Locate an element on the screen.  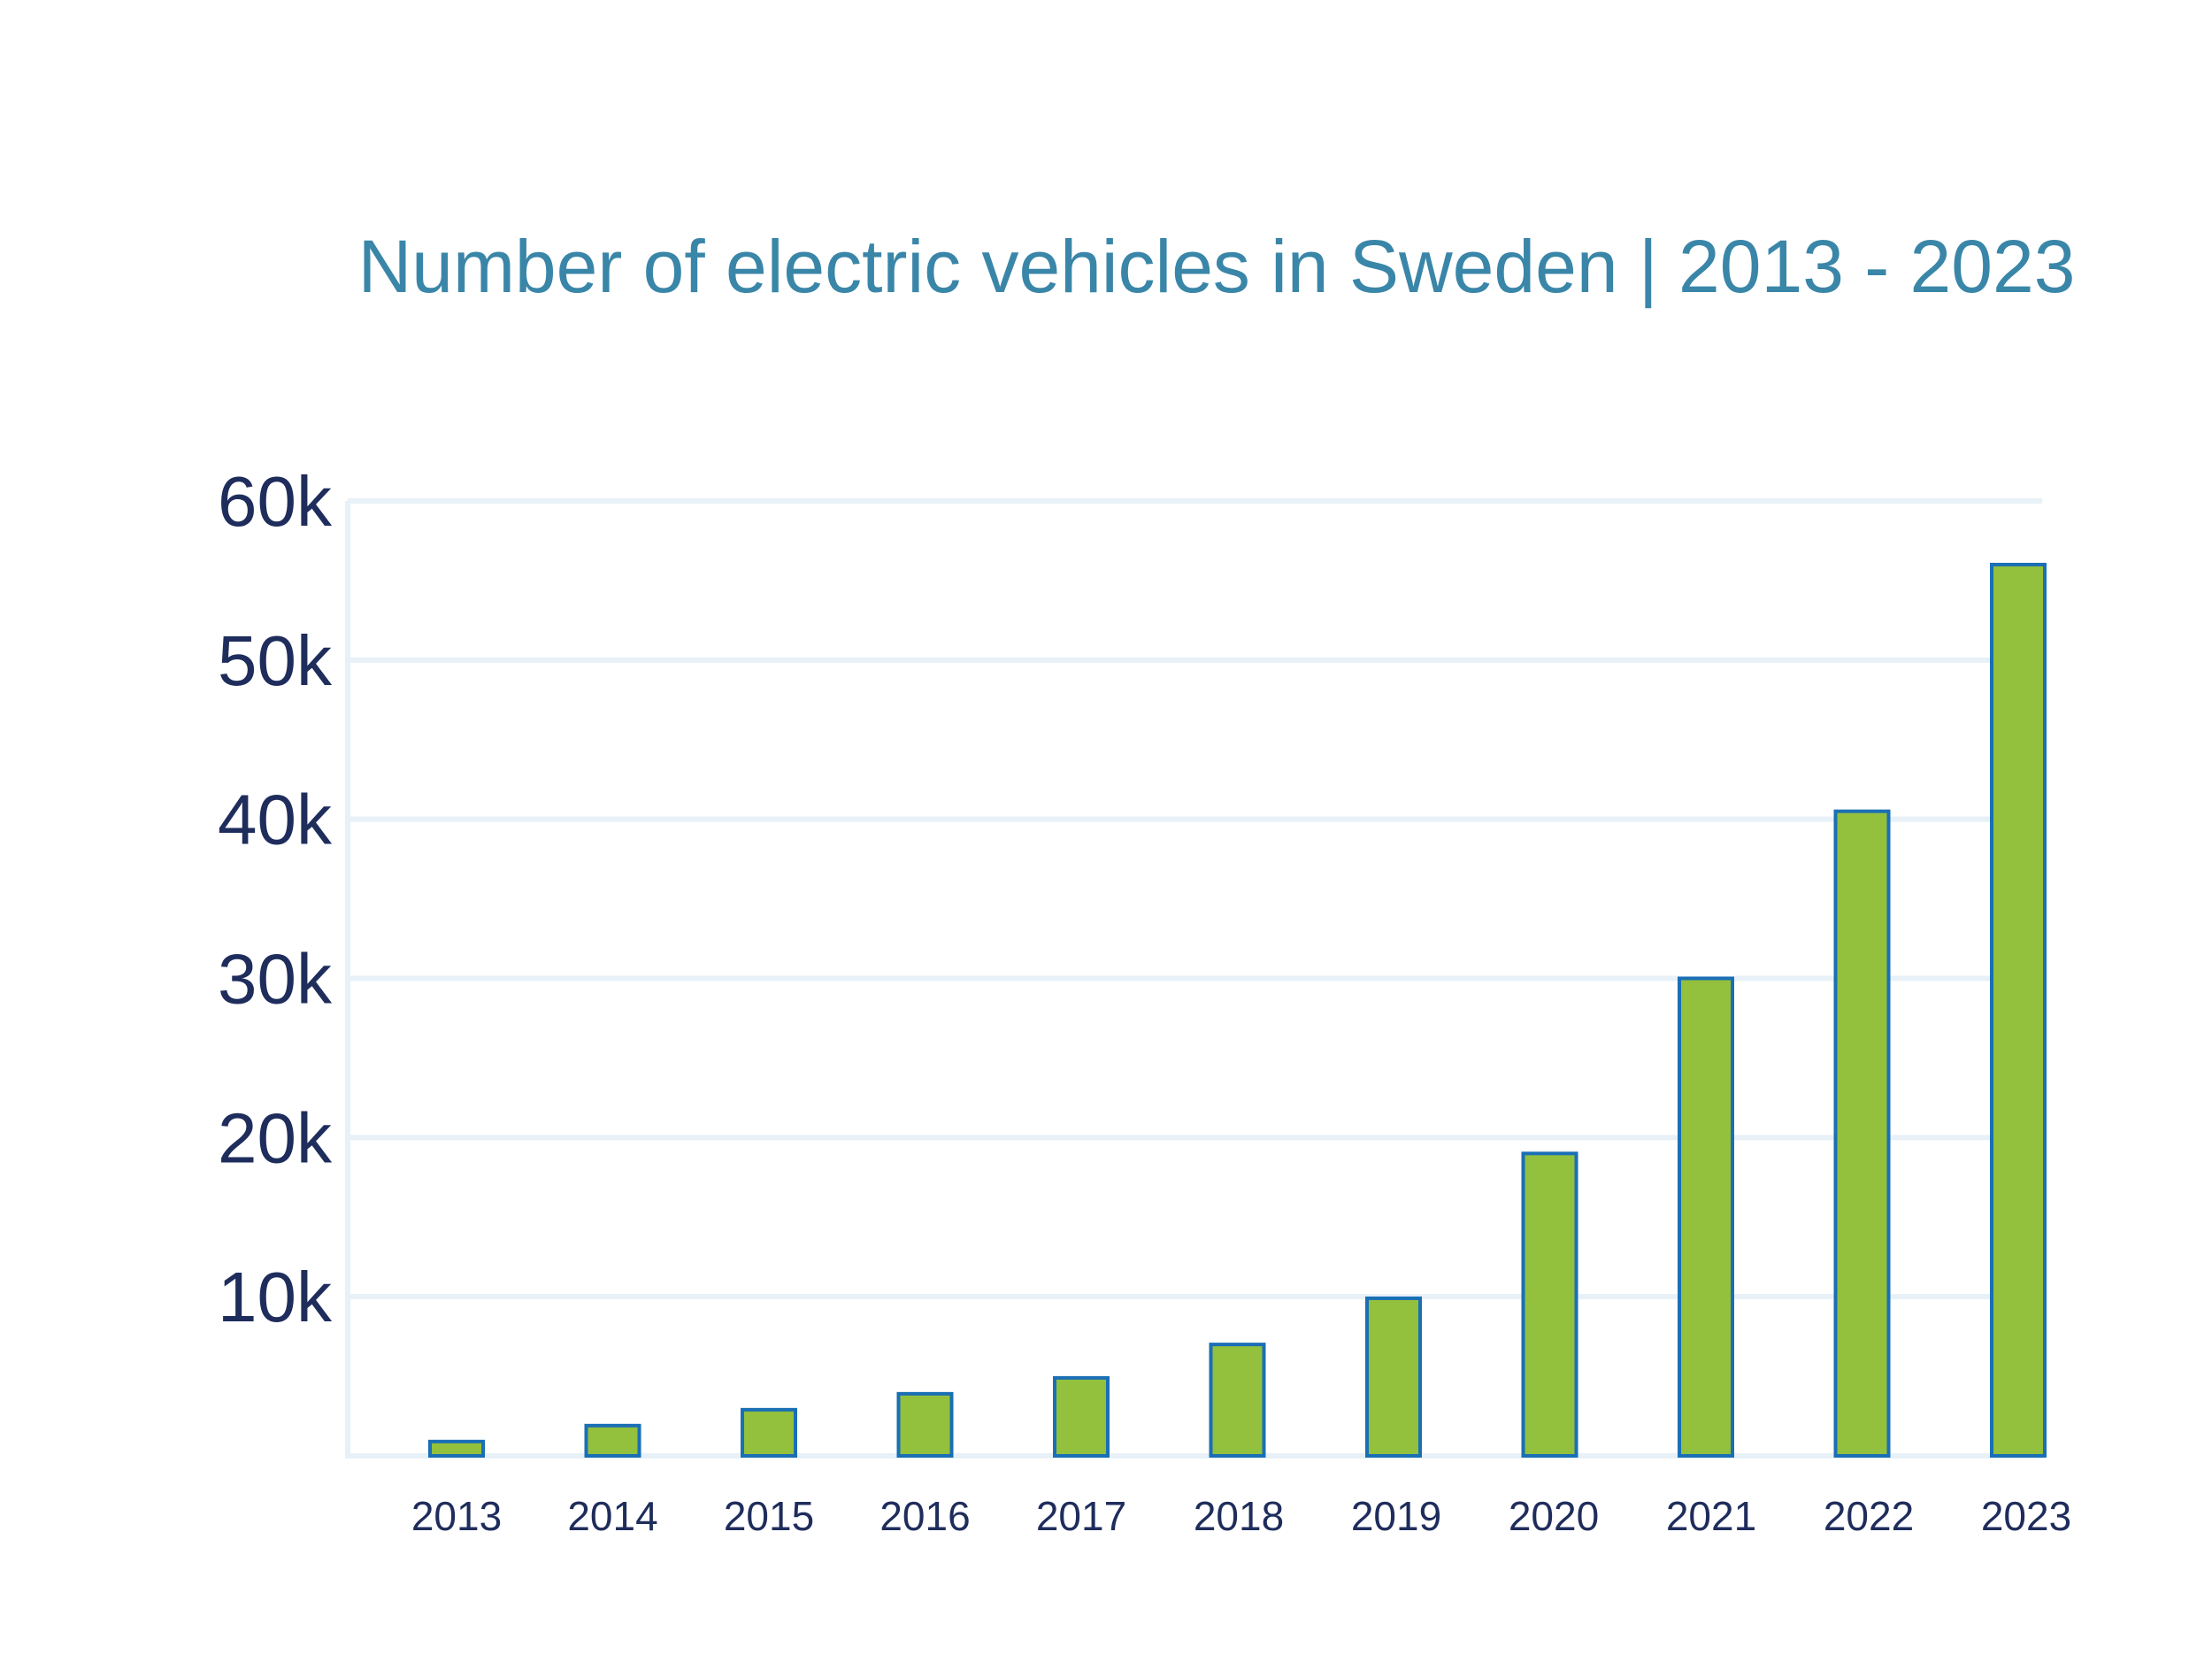
bar-2019 is located at coordinates (1394, 1377).